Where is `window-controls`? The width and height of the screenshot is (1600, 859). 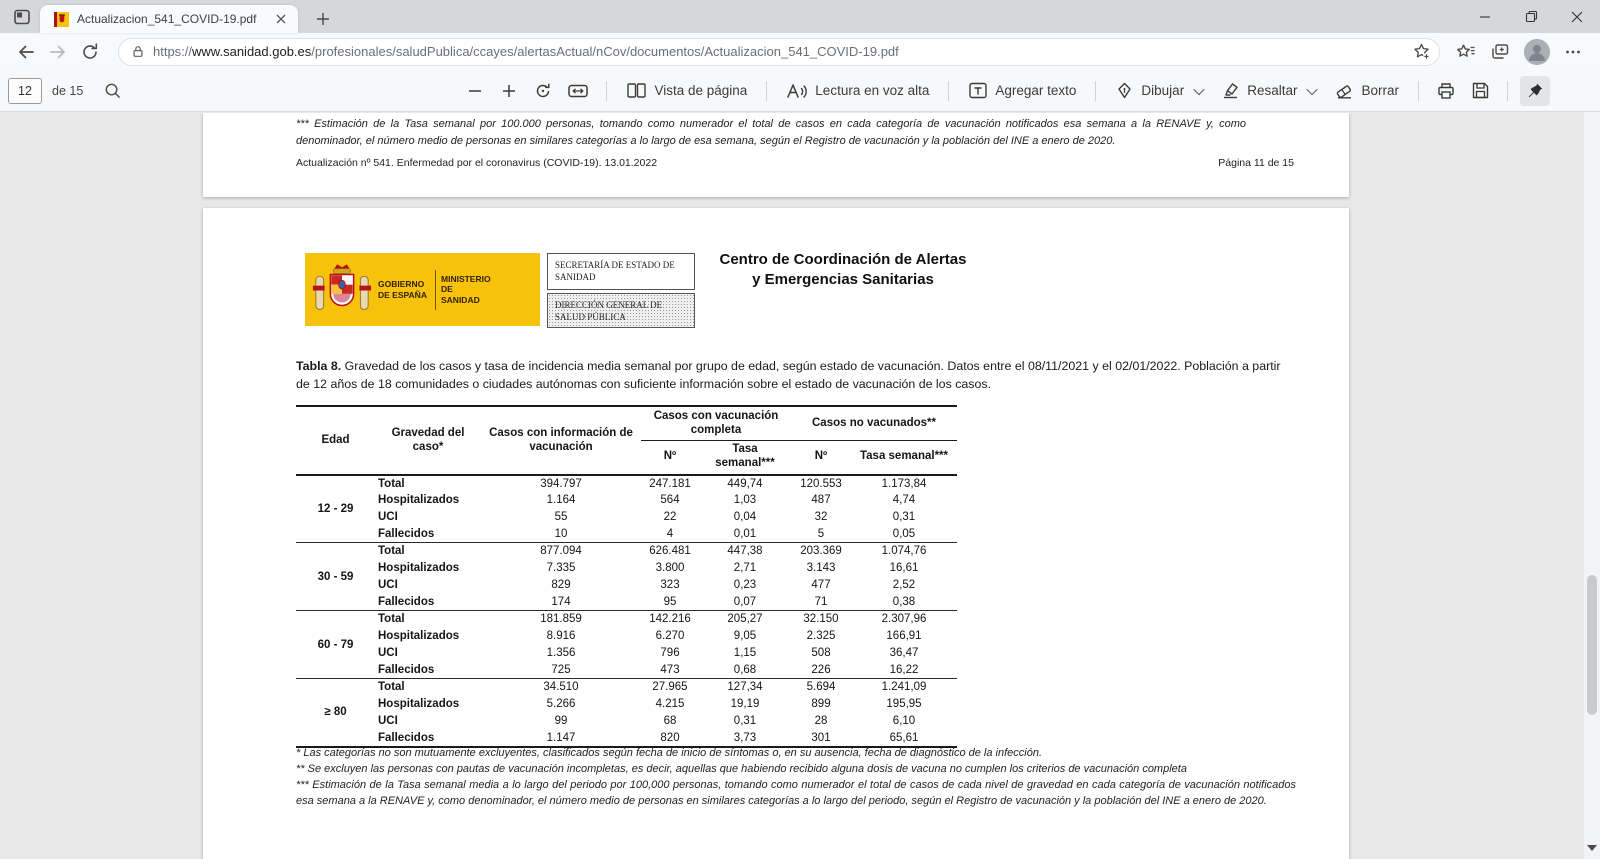
window-controls is located at coordinates (1531, 16).